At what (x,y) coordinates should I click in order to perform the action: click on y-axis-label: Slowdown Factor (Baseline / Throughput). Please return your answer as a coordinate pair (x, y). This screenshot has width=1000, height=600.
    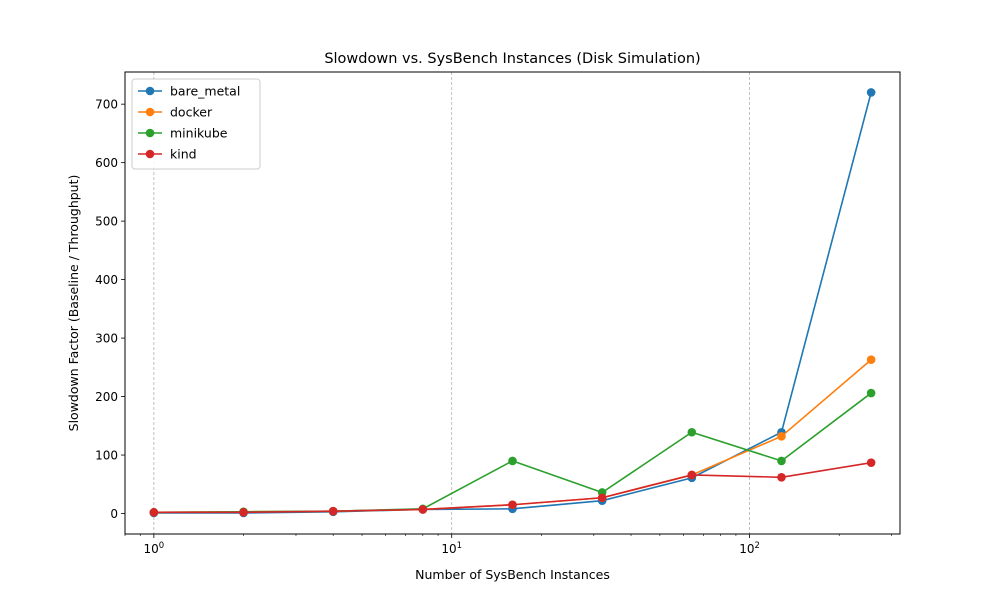
    Looking at the image, I should click on (73, 303).